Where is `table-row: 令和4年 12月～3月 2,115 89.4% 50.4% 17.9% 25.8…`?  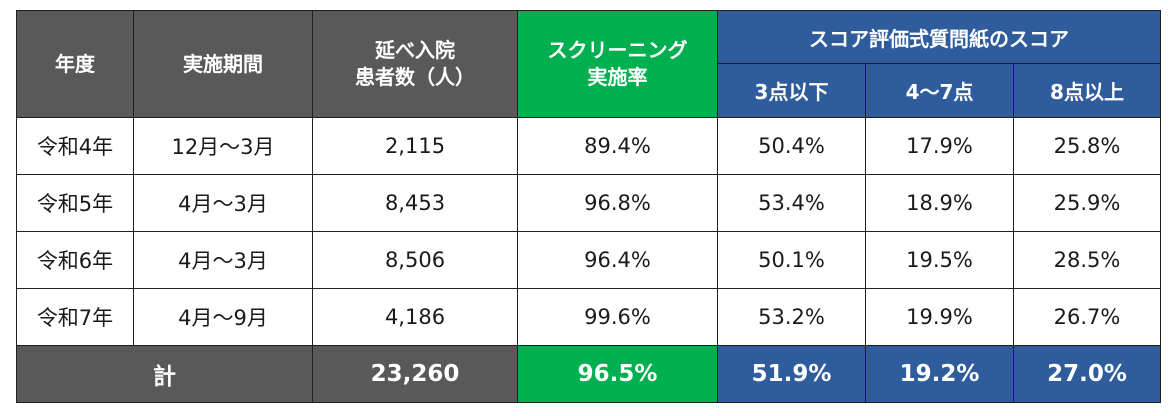
table-row: 令和4年 12月～3月 2,115 89.4% 50.4% 17.9% 25.8… is located at coordinates (588, 146).